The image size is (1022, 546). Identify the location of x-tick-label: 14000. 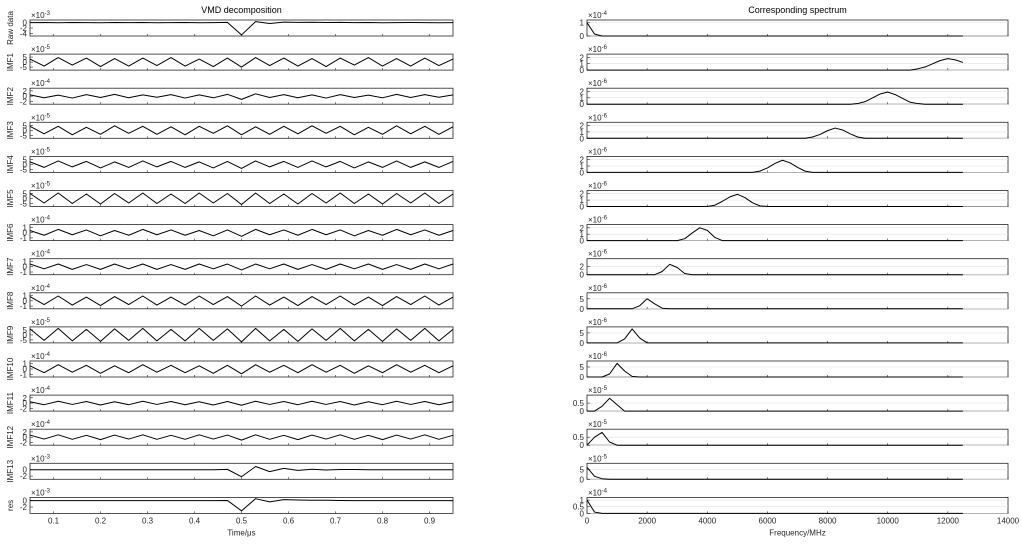
(1008, 520).